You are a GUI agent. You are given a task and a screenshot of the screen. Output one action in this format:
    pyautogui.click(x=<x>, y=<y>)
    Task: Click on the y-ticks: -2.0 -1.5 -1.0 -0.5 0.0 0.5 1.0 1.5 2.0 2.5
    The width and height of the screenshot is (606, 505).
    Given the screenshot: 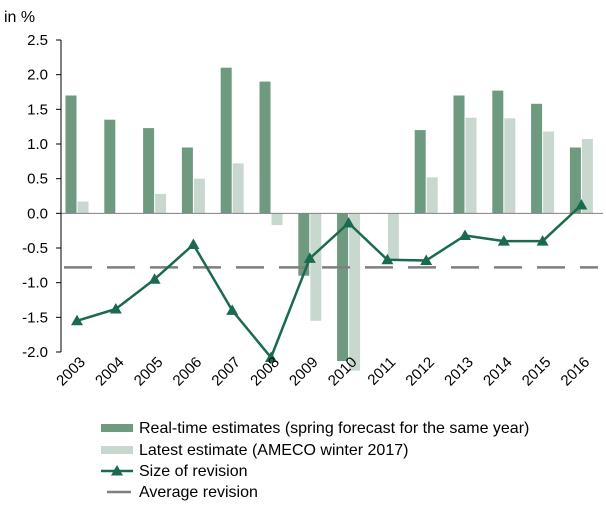 What is the action you would take?
    pyautogui.click(x=41, y=196)
    